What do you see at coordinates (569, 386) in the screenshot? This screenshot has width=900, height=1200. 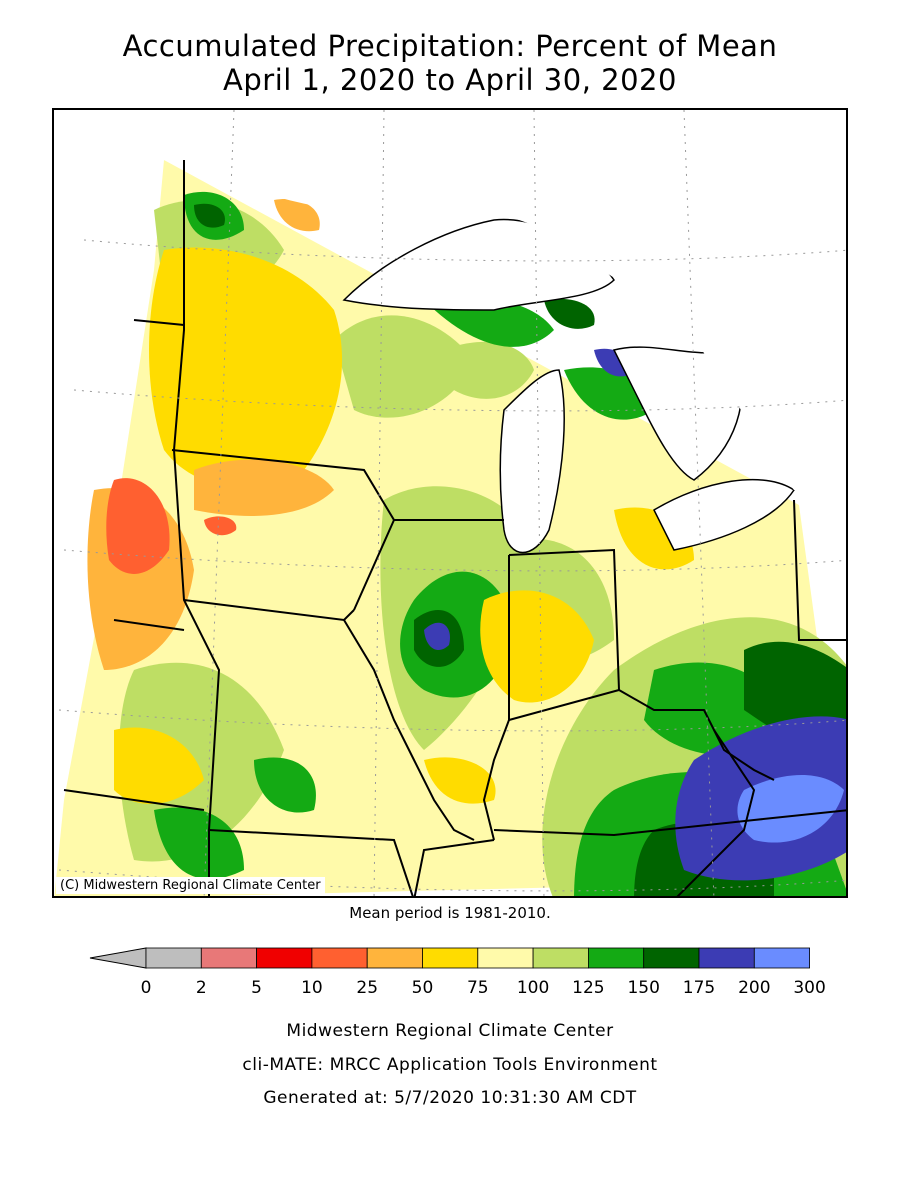 I see `great-lakes` at bounding box center [569, 386].